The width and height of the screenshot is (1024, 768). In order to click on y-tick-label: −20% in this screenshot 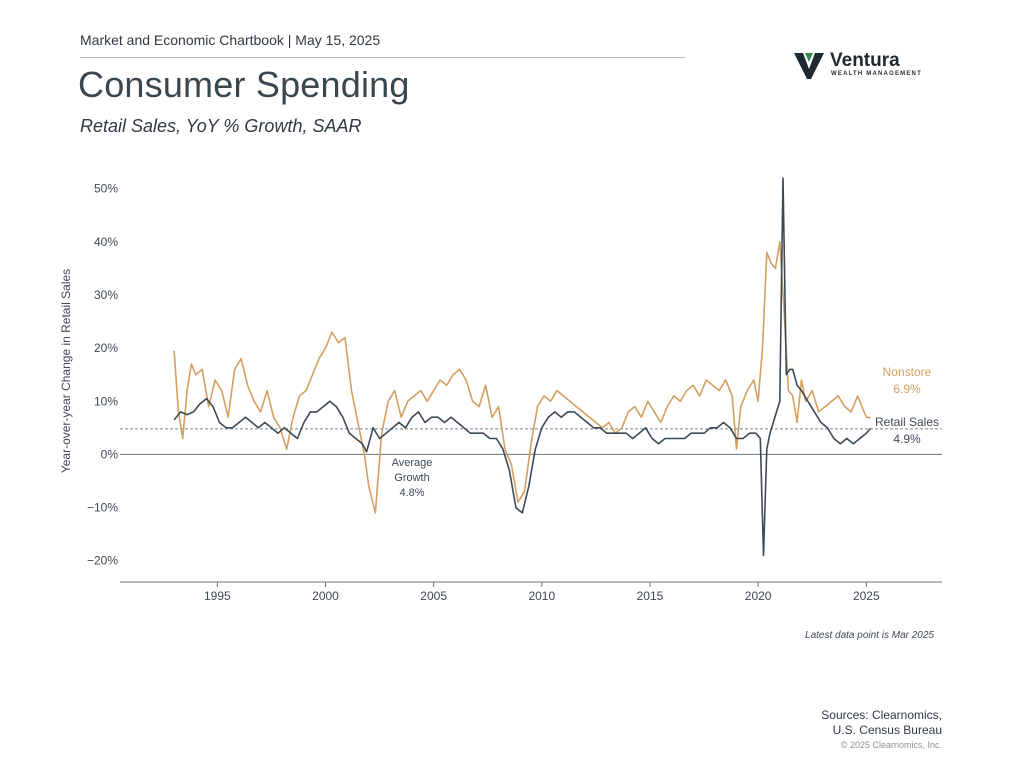, I will do `click(102, 561)`.